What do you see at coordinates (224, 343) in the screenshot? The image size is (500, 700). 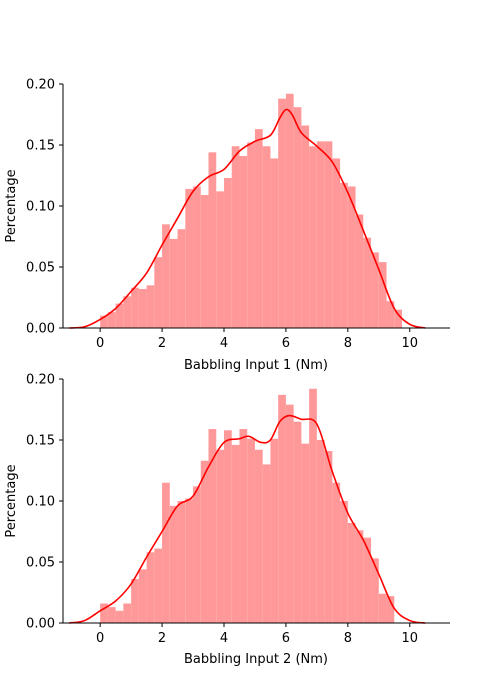 I see `x-tick-label: 4` at bounding box center [224, 343].